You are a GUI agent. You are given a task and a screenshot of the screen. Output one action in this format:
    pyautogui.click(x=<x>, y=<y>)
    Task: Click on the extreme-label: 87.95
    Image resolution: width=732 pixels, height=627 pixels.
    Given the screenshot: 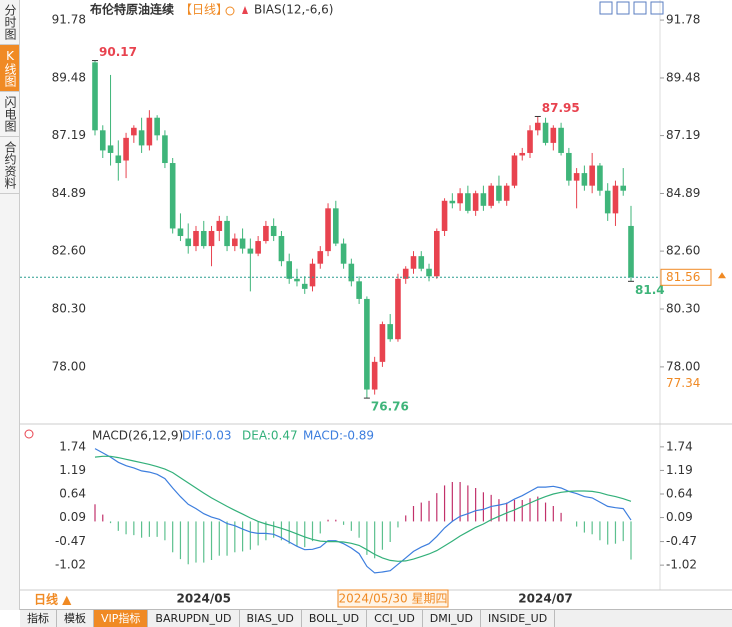 What is the action you would take?
    pyautogui.click(x=561, y=108)
    